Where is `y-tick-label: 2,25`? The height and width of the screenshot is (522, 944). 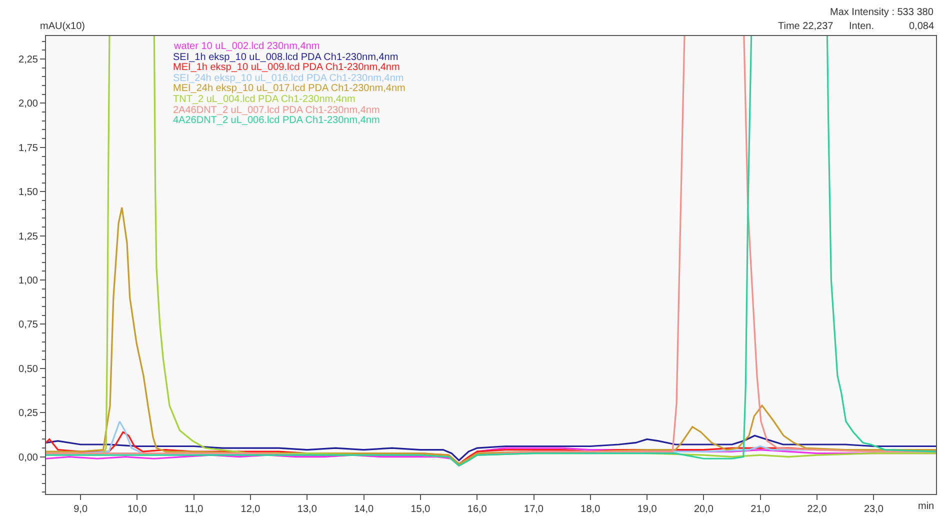 y-tick-label: 2,25 is located at coordinates (28, 60).